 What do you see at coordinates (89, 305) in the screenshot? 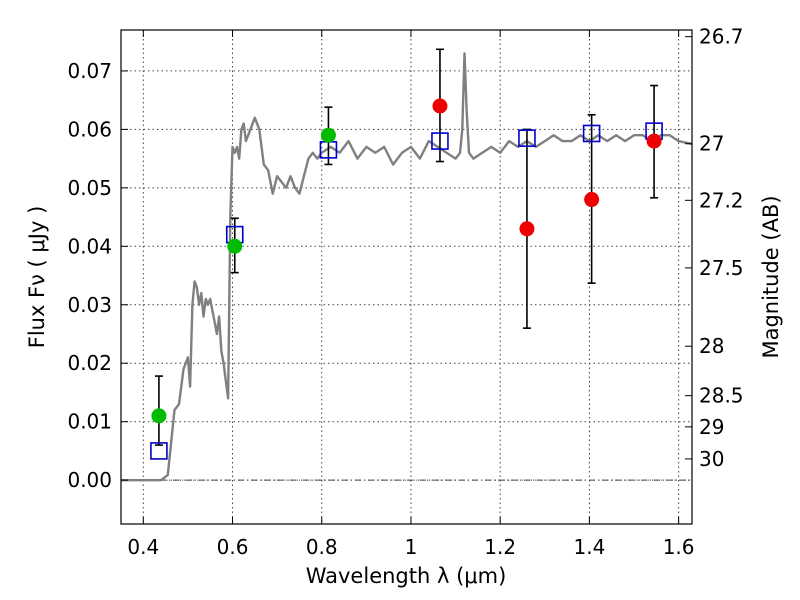
I see `y-tick-label: 0.03` at bounding box center [89, 305].